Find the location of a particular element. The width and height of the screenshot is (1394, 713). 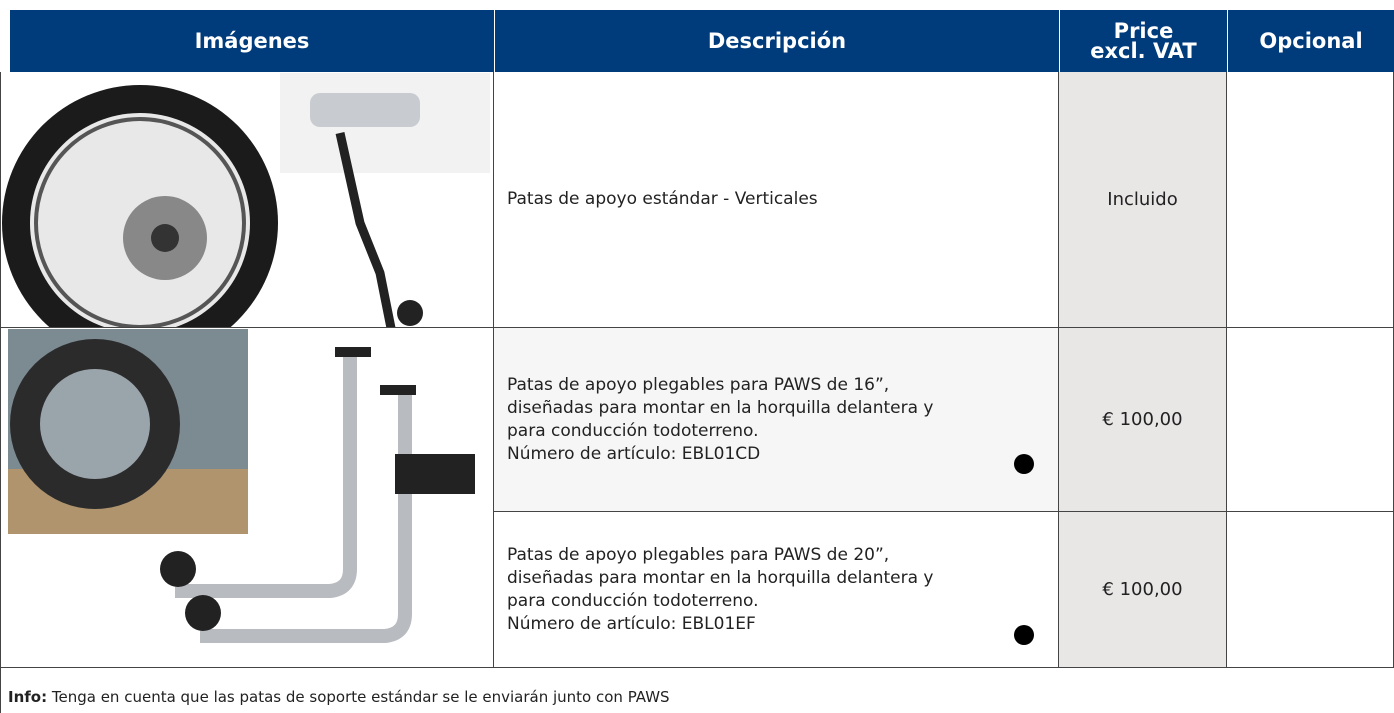

info-label: Info: is located at coordinates (28, 697).